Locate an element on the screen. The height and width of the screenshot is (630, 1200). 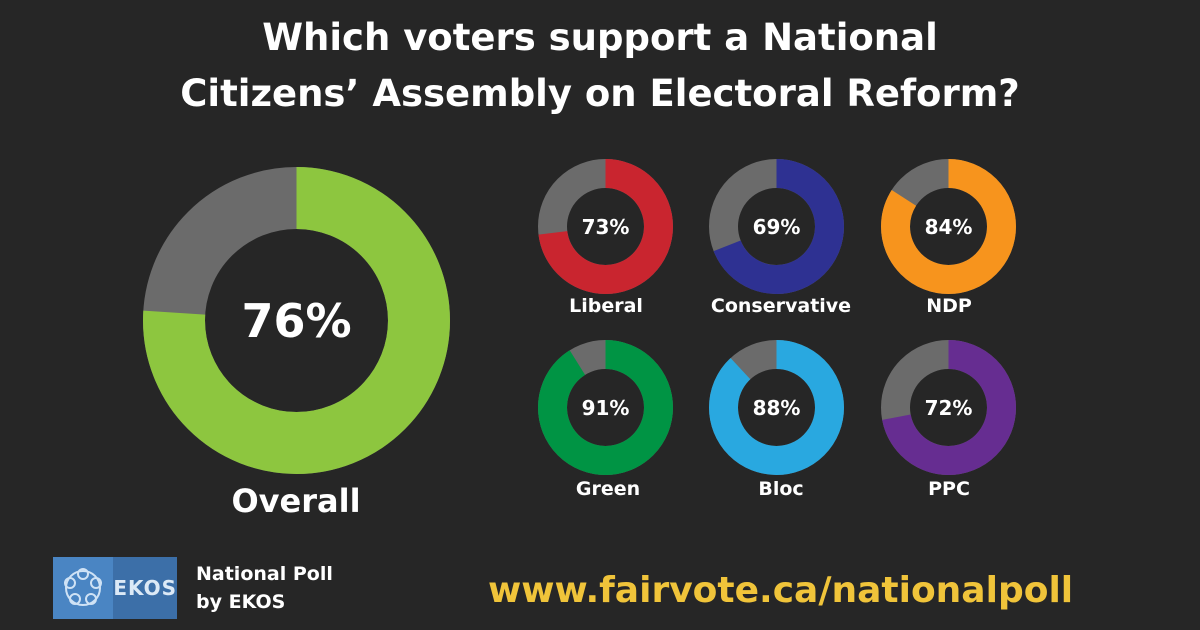
bloc-donut-svg is located at coordinates (776, 407).